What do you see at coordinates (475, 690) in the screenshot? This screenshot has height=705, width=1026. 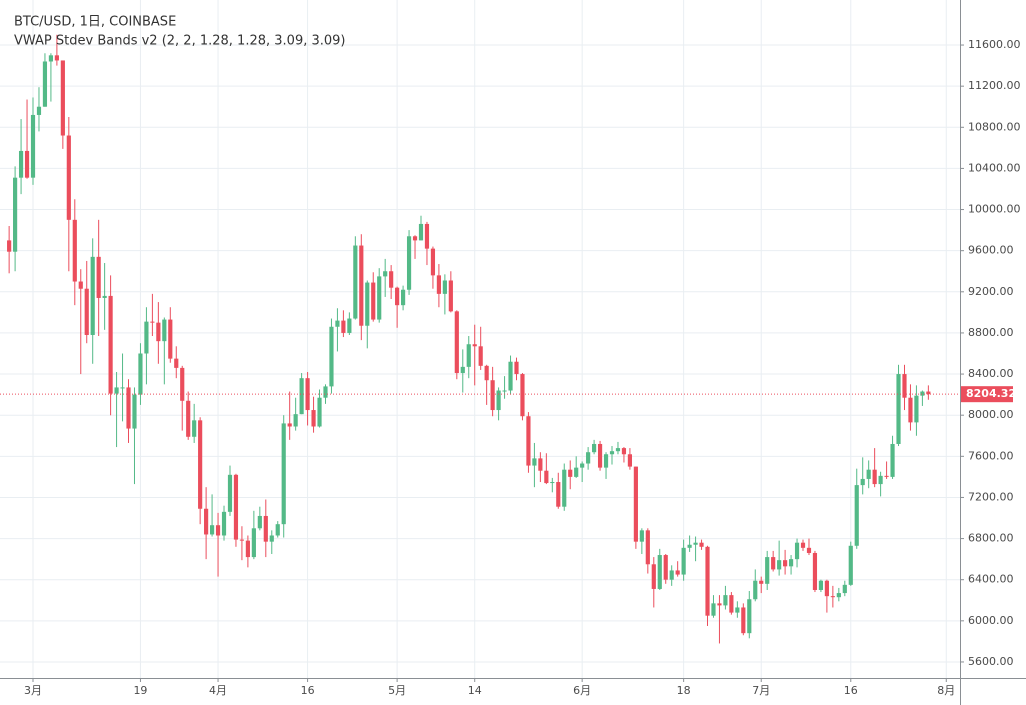 I see `x-tick-label: 14` at bounding box center [475, 690].